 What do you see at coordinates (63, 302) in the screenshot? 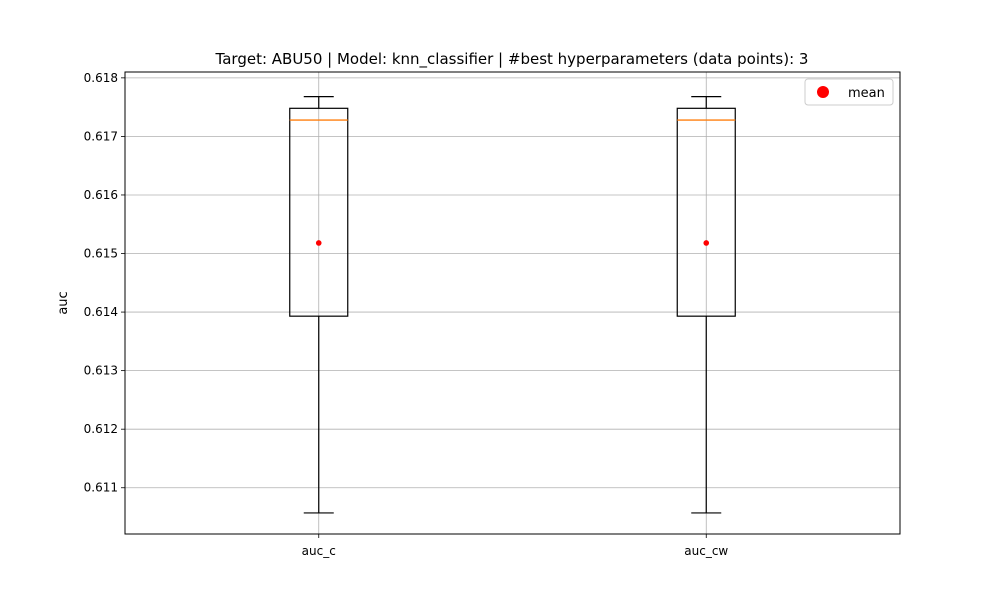
I see `y-axis-label: auc` at bounding box center [63, 302].